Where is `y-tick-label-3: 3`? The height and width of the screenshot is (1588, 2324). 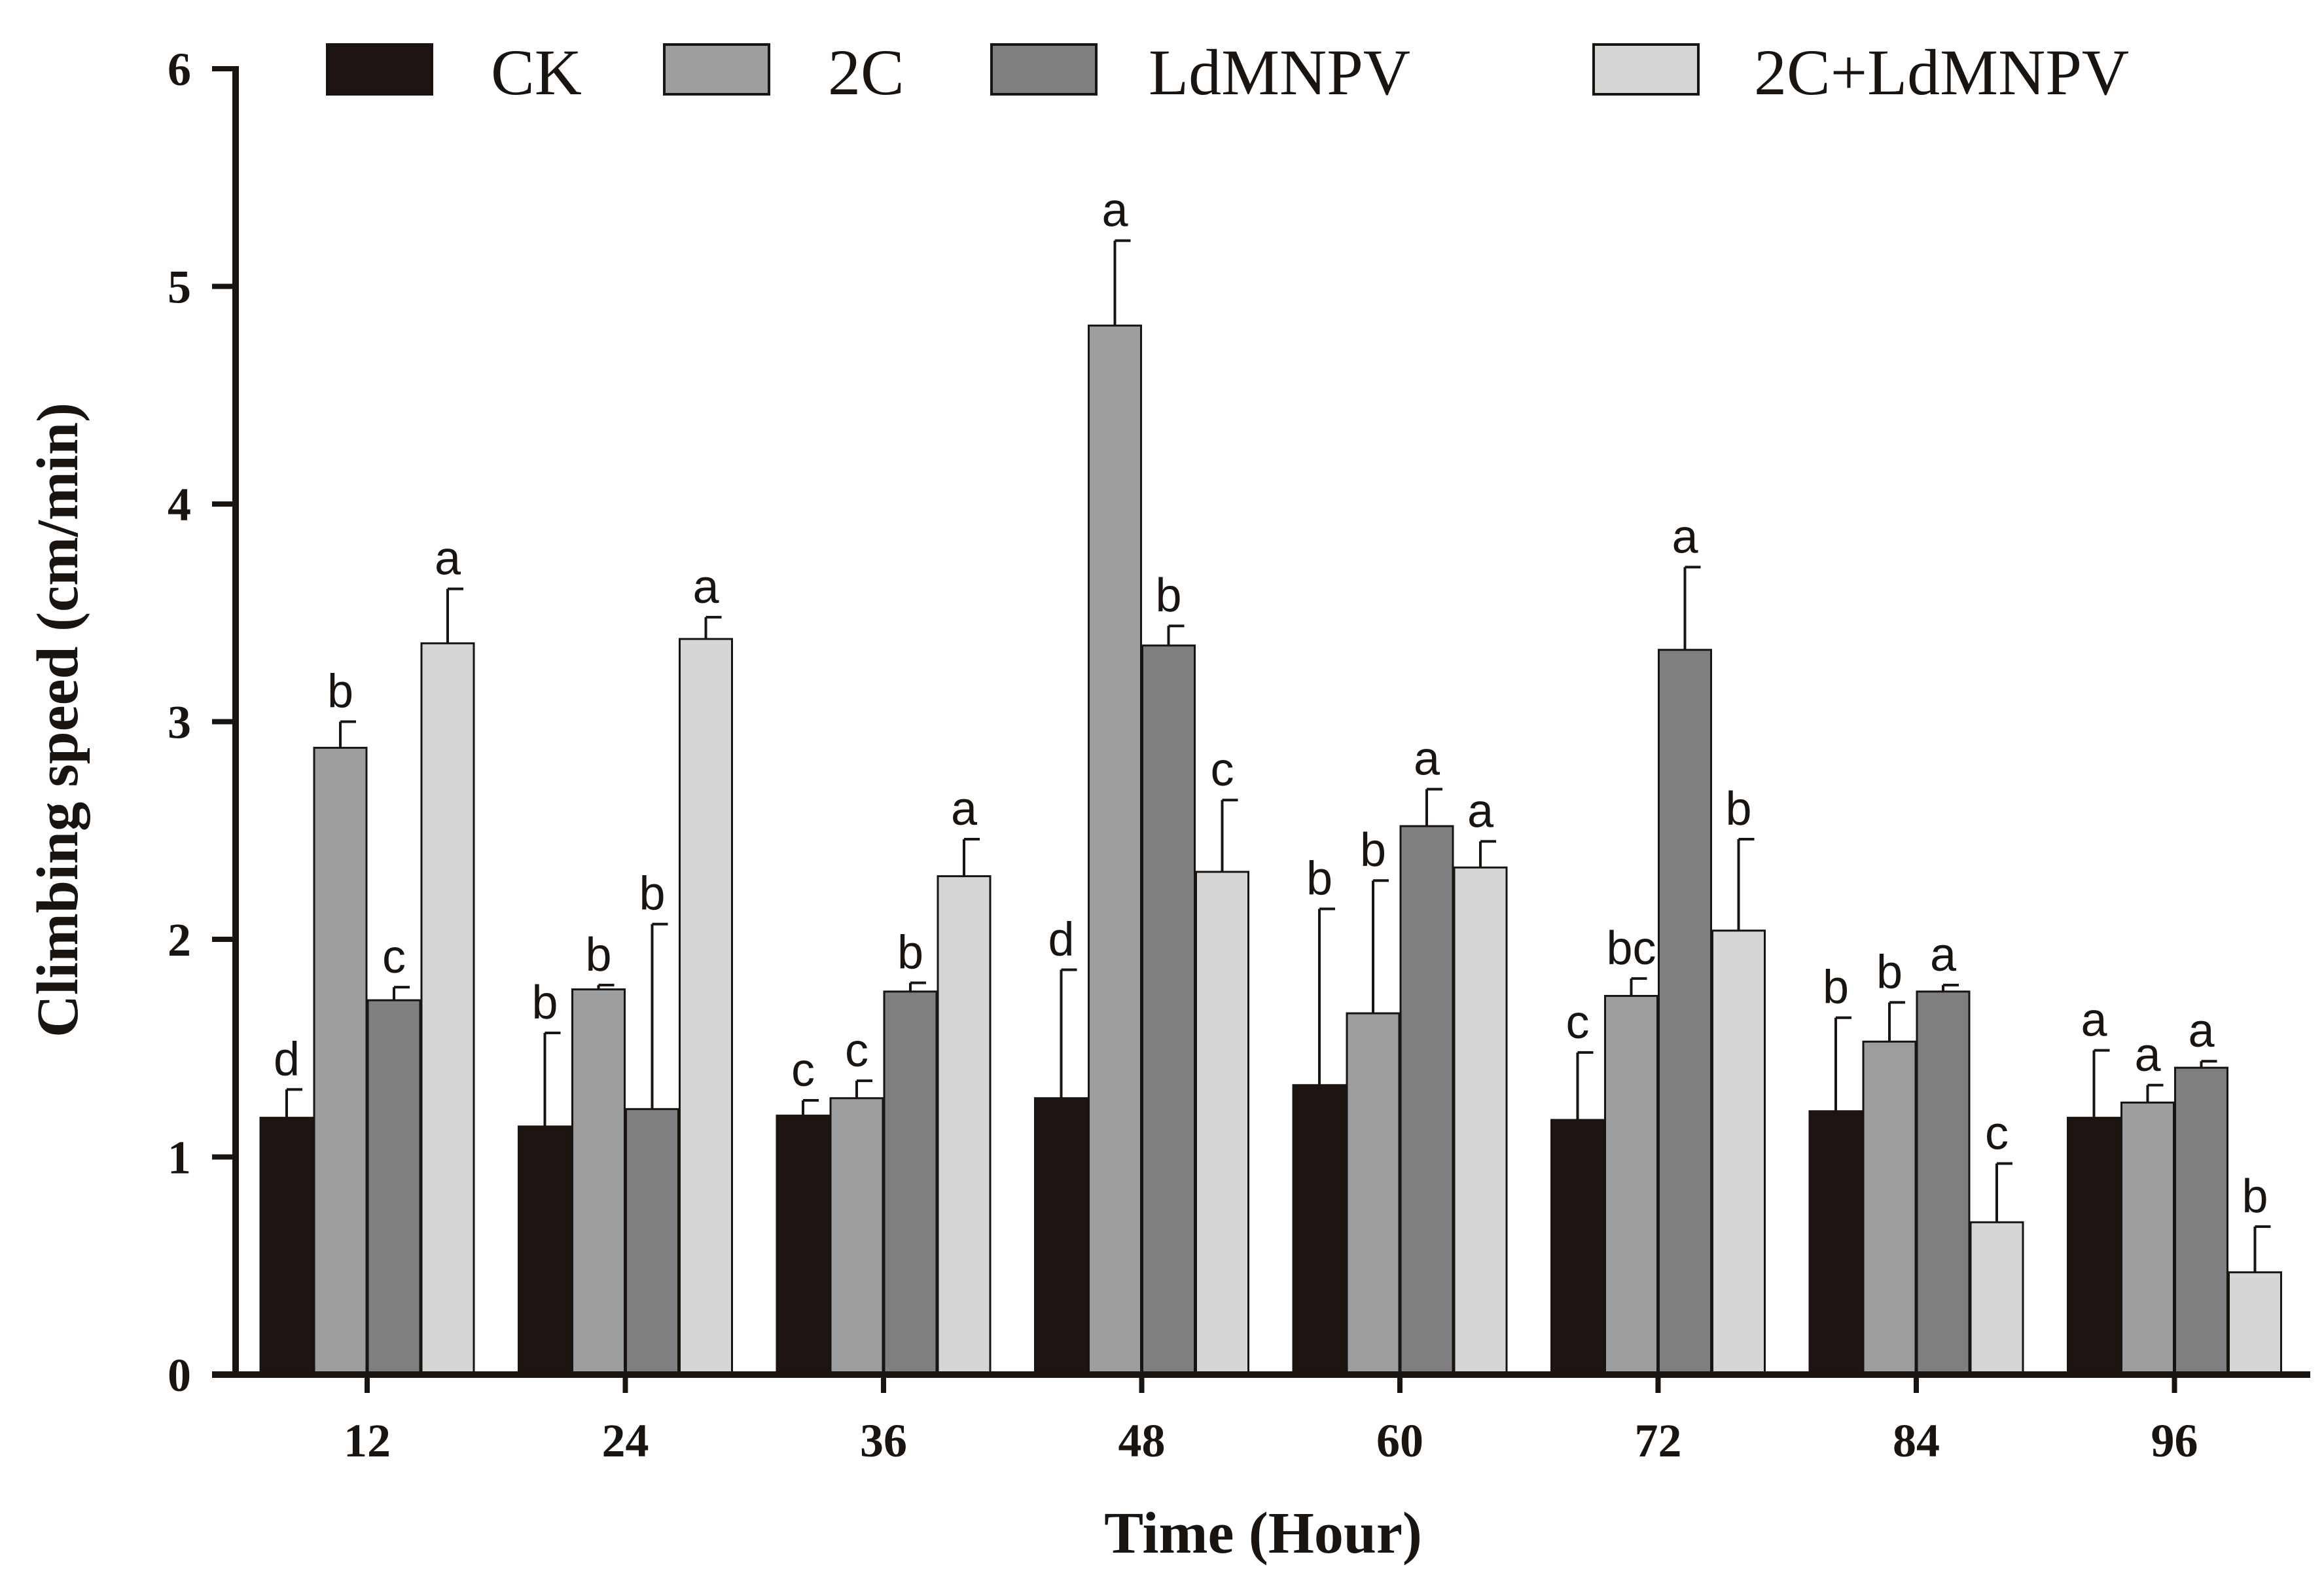 y-tick-label-3: 3 is located at coordinates (179, 723).